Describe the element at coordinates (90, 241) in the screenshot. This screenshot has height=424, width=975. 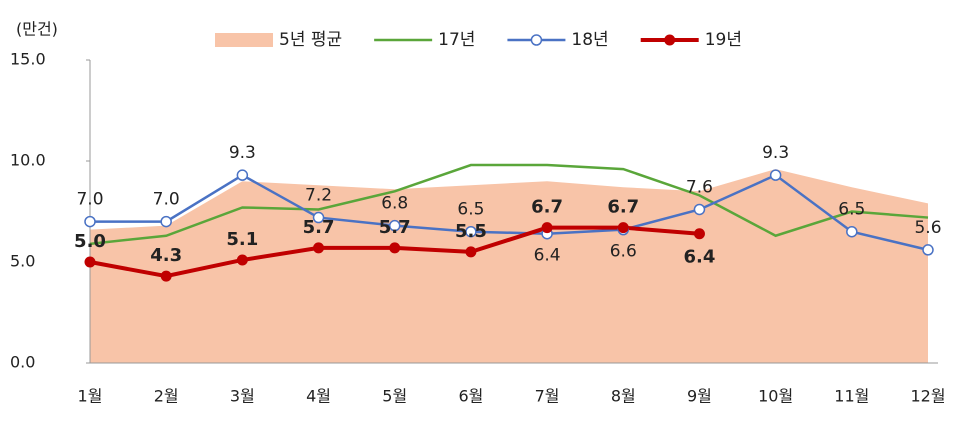
I see `data-label: 5.0` at that location.